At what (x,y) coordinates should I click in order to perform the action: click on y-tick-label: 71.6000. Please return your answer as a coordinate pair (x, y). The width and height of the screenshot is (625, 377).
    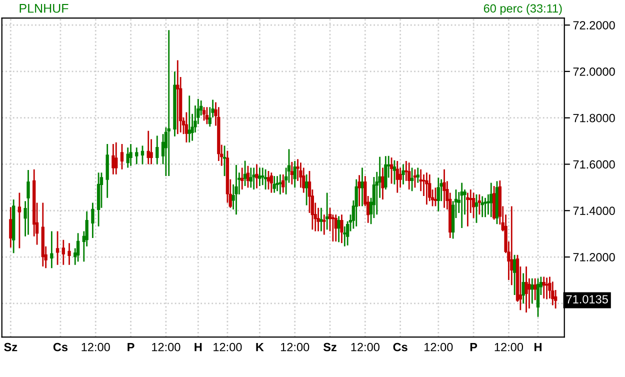
    Looking at the image, I should click on (594, 164).